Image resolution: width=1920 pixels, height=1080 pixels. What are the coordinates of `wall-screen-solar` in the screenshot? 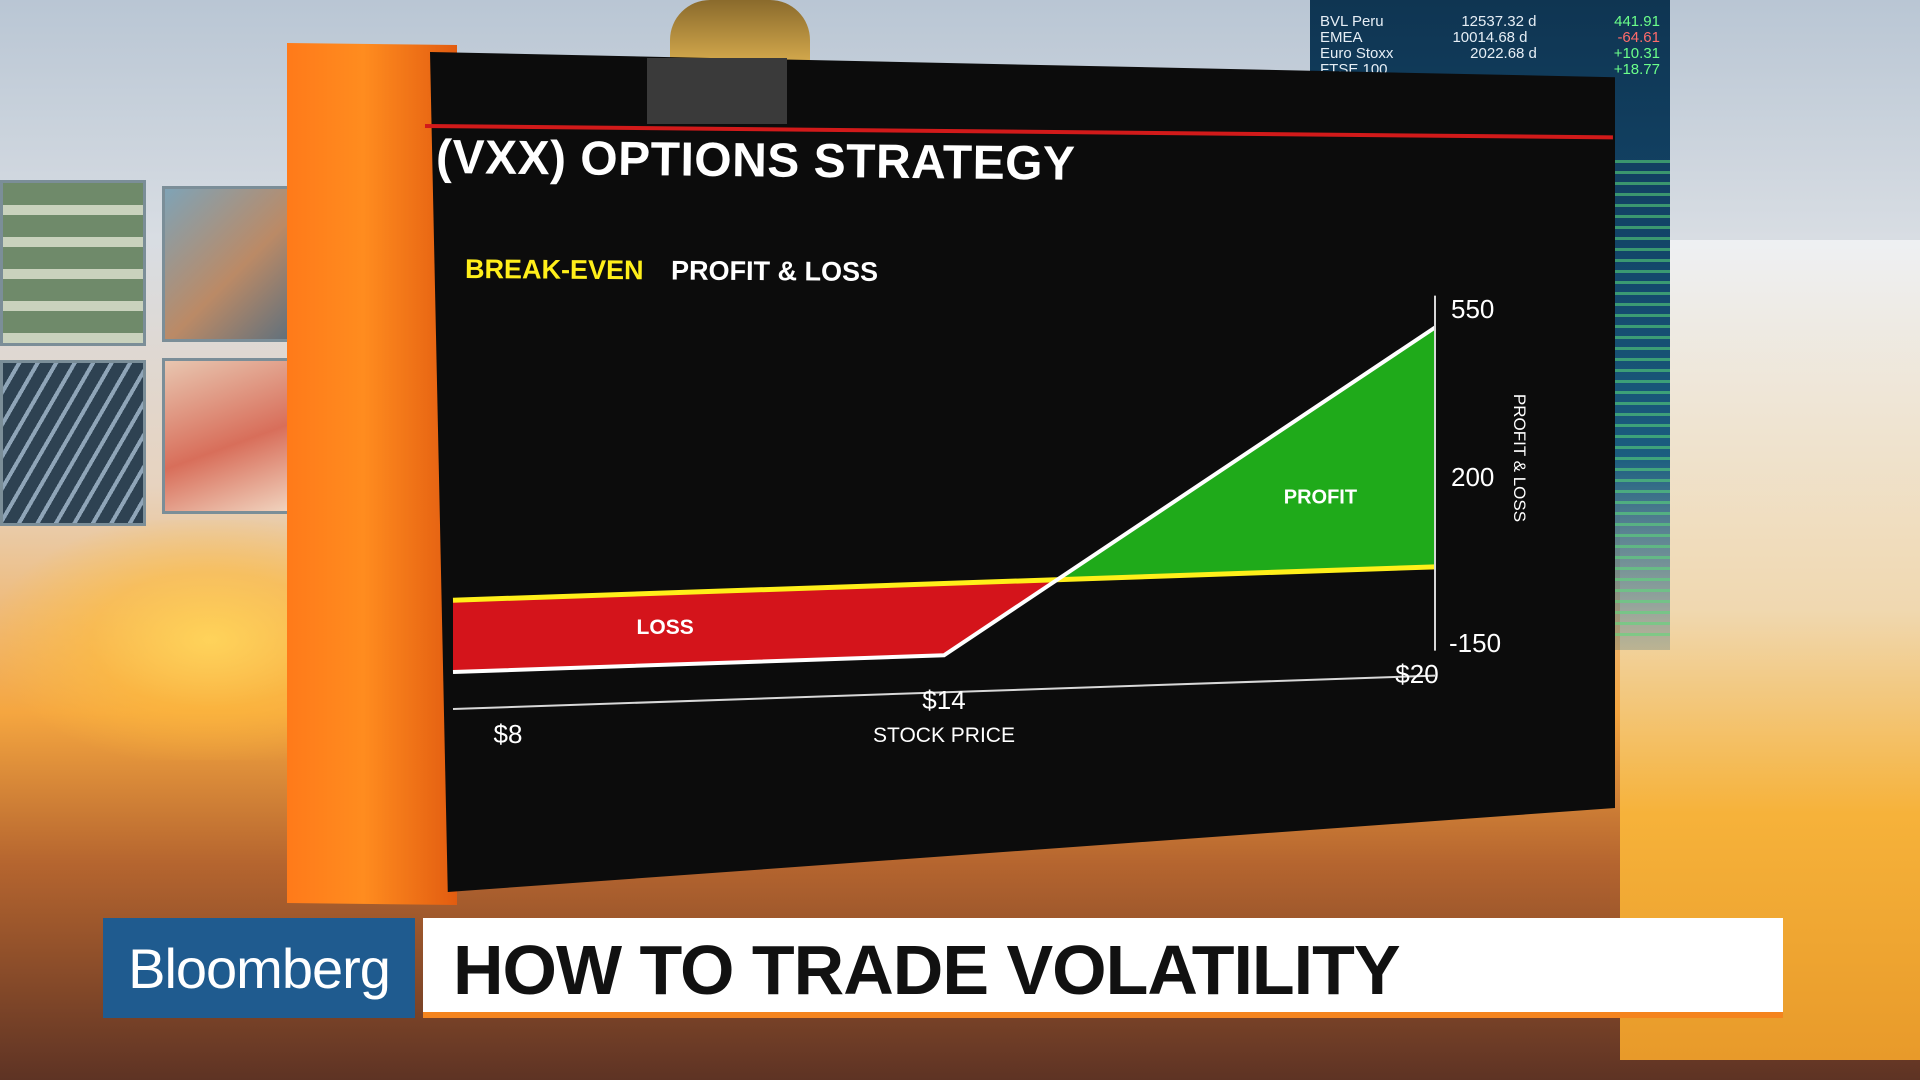 It's located at (73, 443).